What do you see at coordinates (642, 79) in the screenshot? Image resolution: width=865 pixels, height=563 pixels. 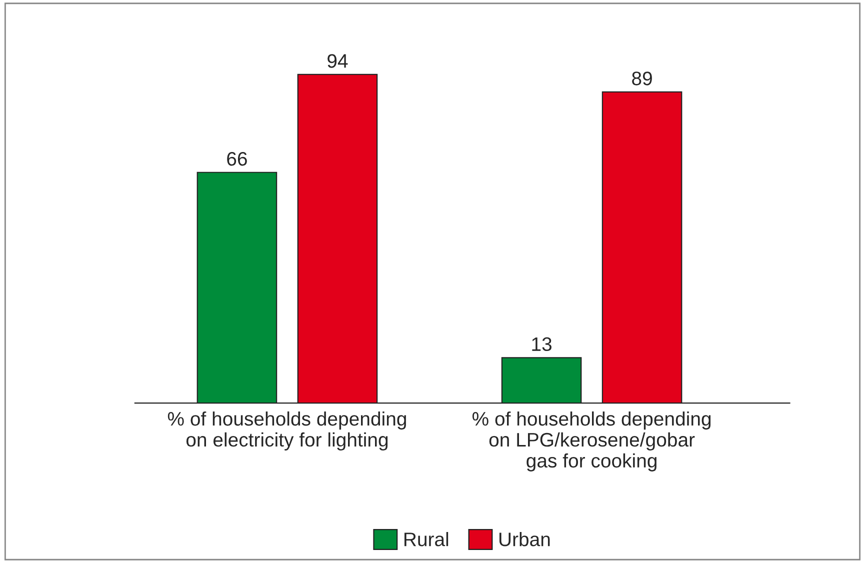 I see `data-label: 89` at bounding box center [642, 79].